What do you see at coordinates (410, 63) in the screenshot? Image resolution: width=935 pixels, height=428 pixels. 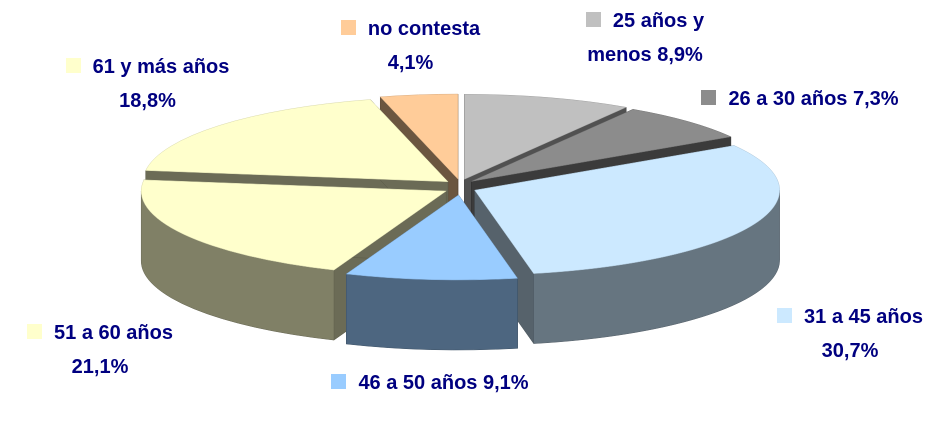 I see `value-label: 4,1%` at bounding box center [410, 63].